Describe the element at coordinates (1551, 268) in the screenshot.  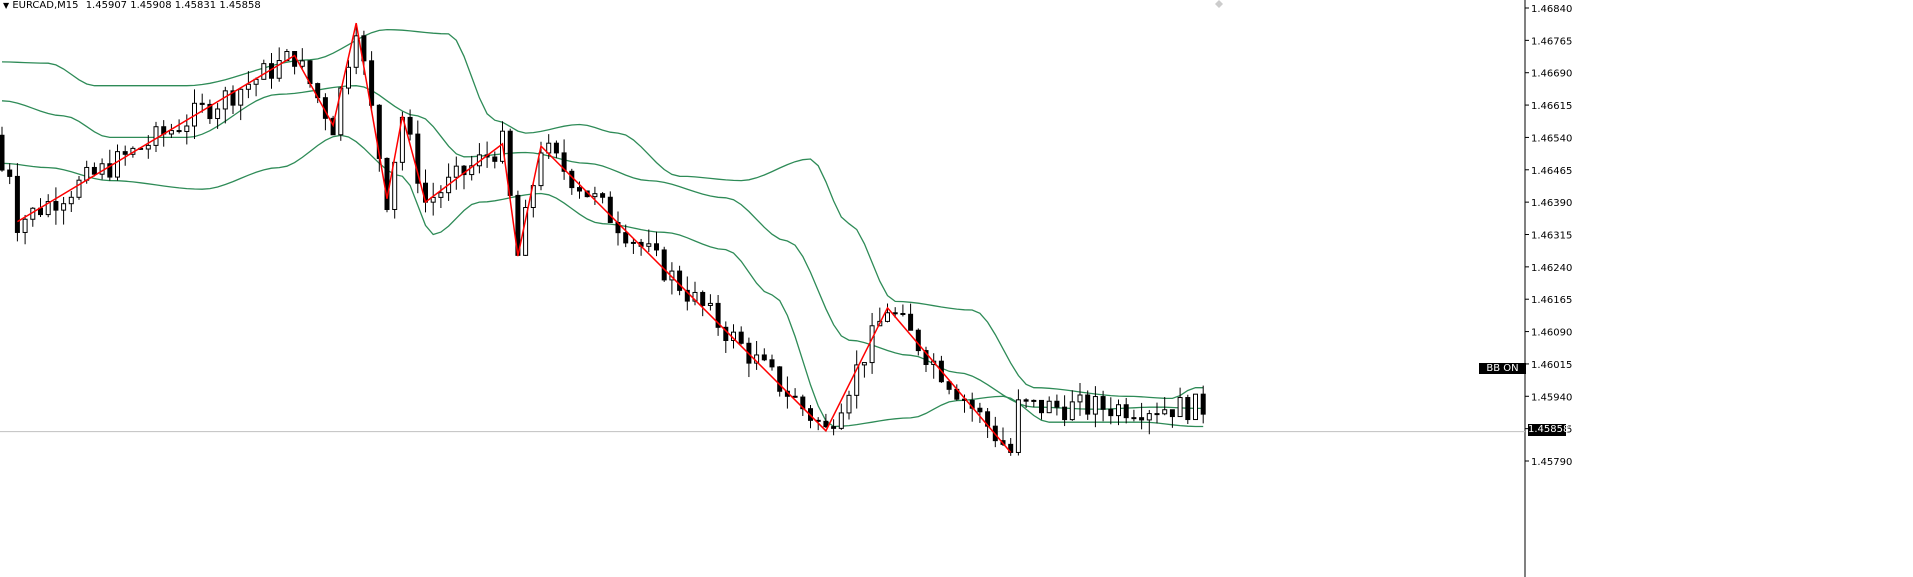
I see `price-tick-label: 1.46240` at that location.